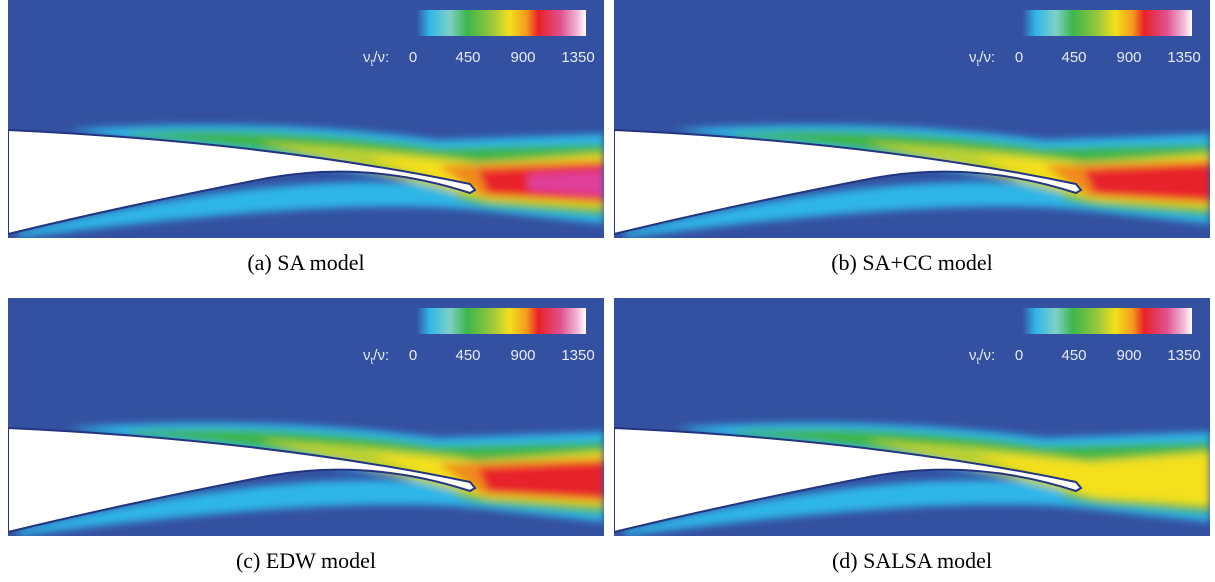 Image resolution: width=1215 pixels, height=582 pixels. I want to click on caption: (b) SA+CC model, so click(912, 262).